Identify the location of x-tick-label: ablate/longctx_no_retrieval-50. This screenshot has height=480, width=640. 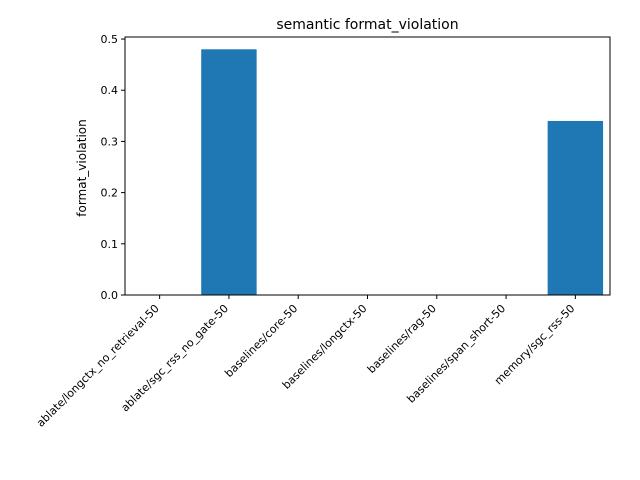
(98, 366).